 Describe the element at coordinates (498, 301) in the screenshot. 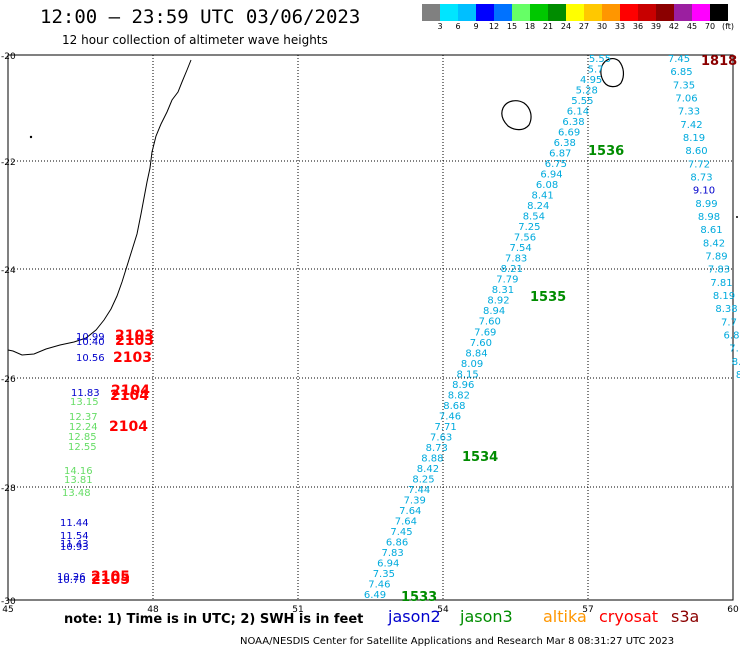

I see `swh-value: 8.92` at that location.